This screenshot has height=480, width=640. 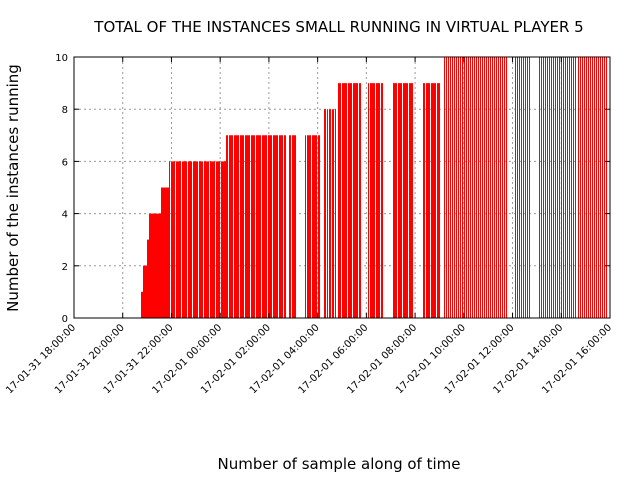 What do you see at coordinates (338, 464) in the screenshot?
I see `x-axis-label: Number of sample along of time` at bounding box center [338, 464].